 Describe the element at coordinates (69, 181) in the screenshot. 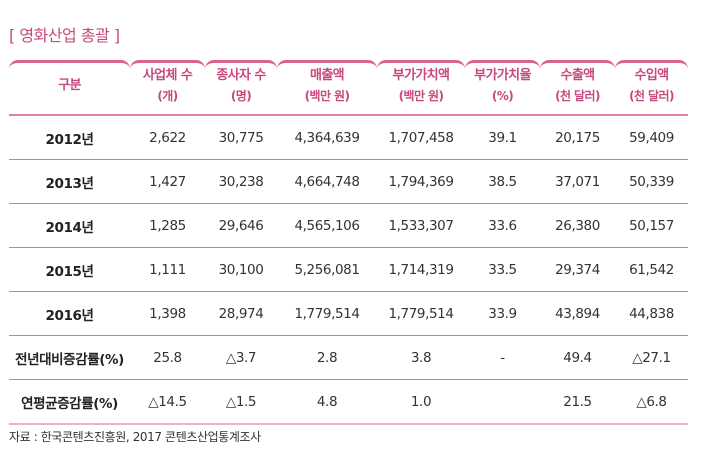

I see `row-label: 2013년` at that location.